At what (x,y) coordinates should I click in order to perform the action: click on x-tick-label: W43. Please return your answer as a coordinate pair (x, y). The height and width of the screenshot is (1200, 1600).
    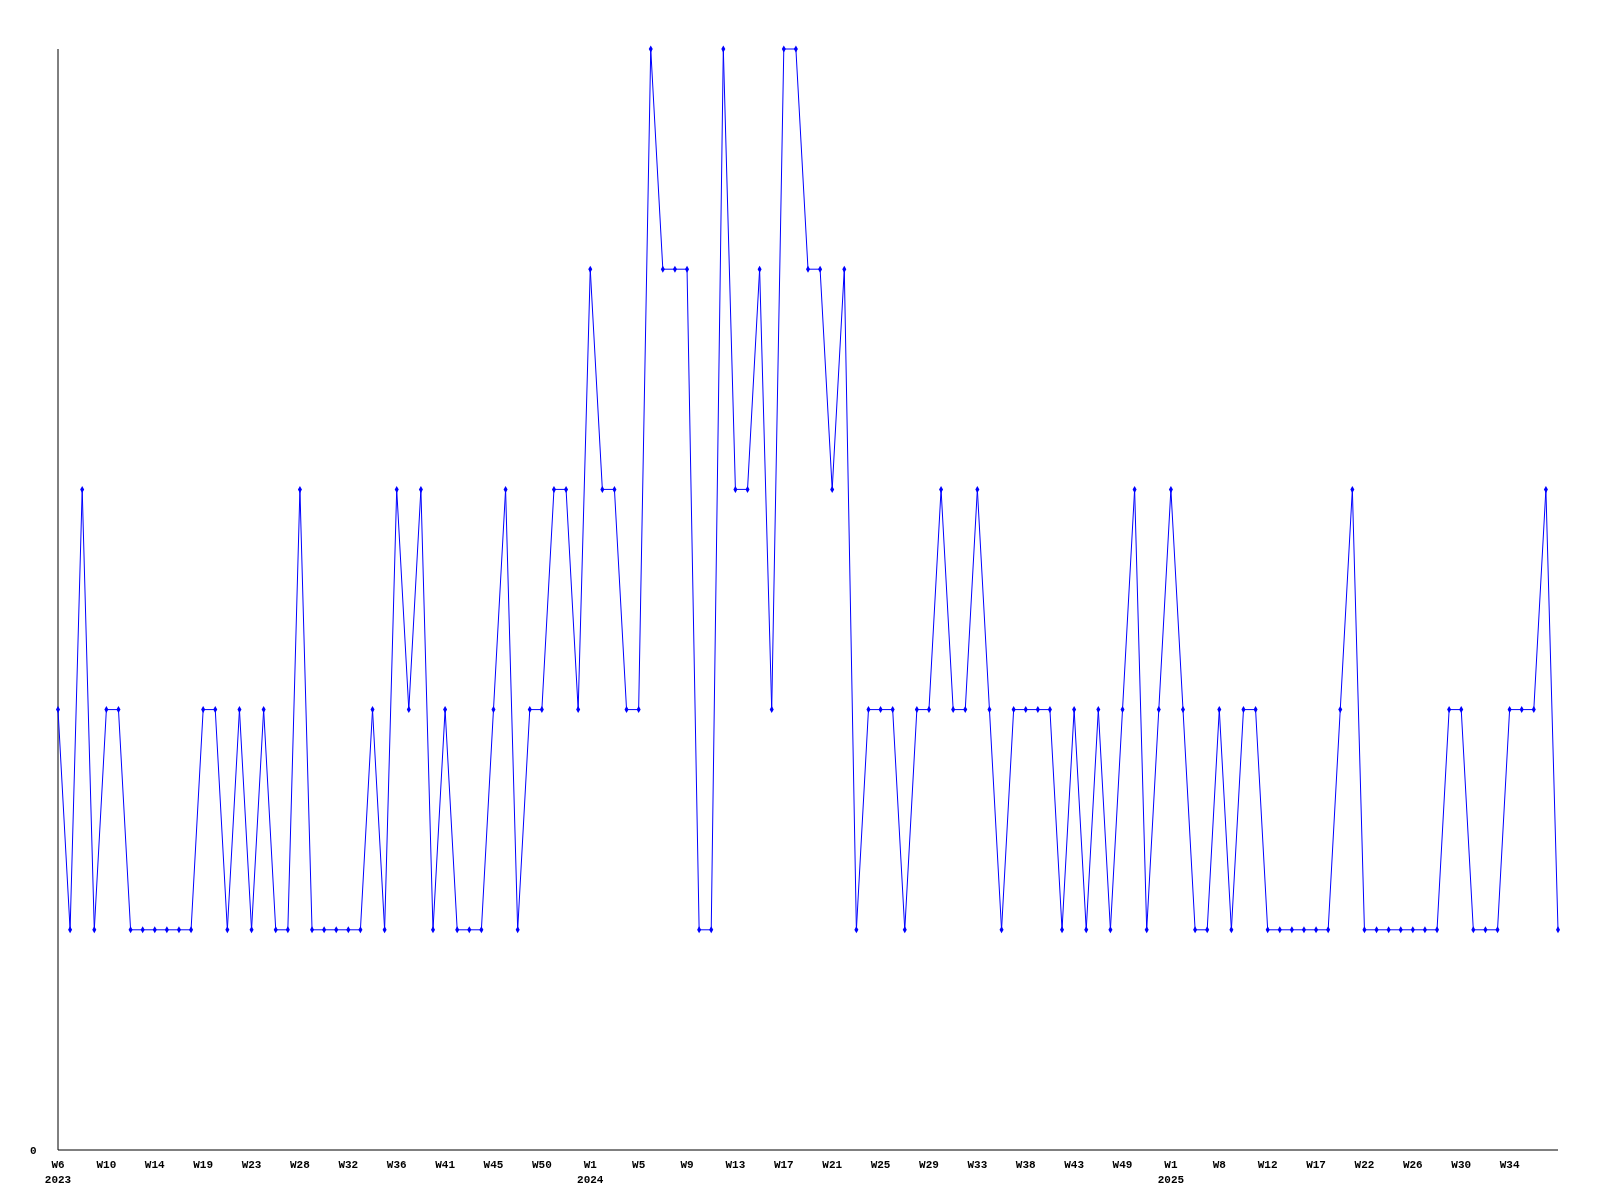
    Looking at the image, I should click on (1074, 1165).